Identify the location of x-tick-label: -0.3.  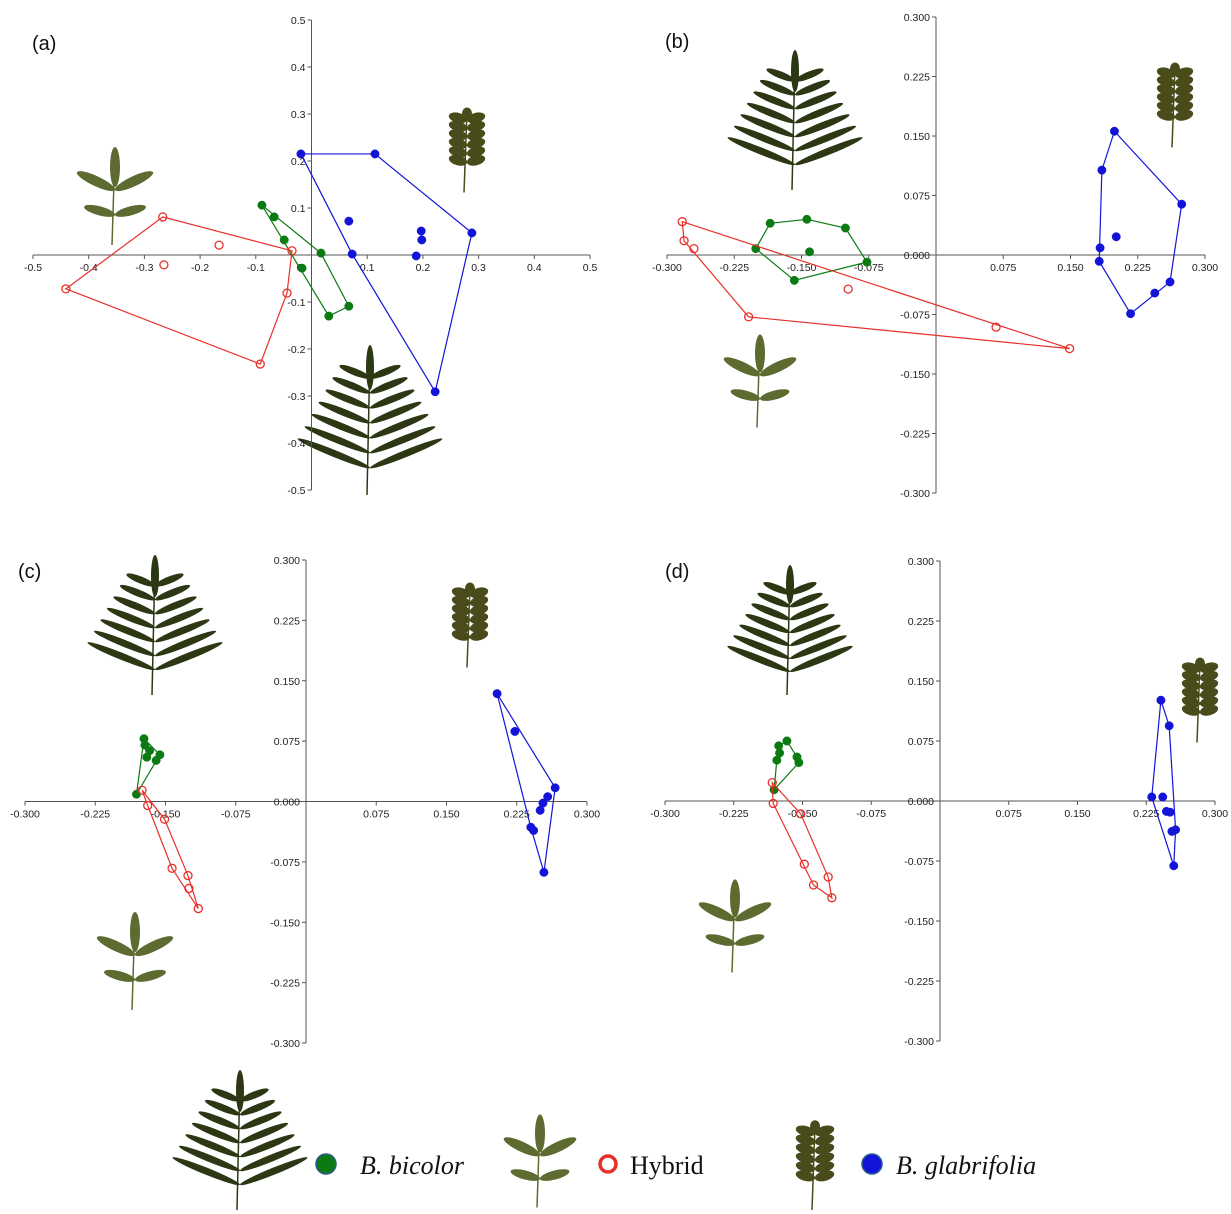
(144, 268).